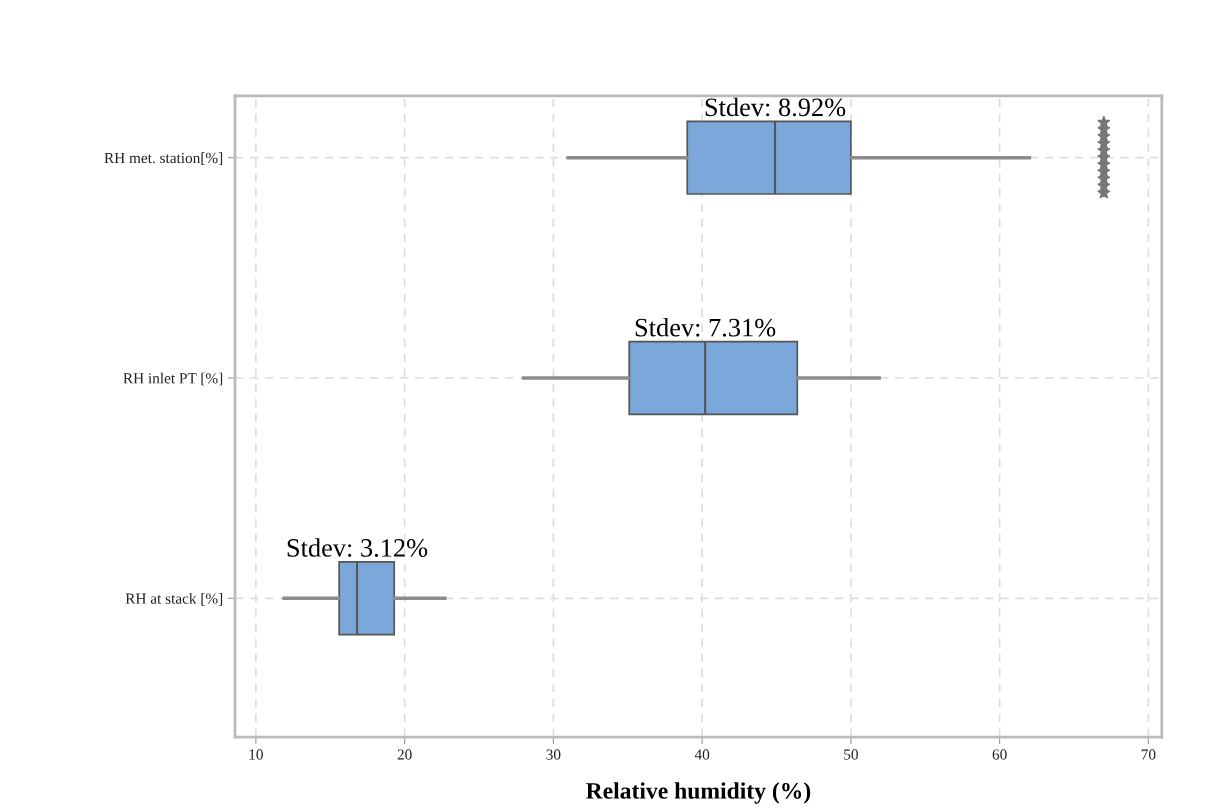  Describe the element at coordinates (1148, 754) in the screenshot. I see `x-tick-label: 70` at that location.